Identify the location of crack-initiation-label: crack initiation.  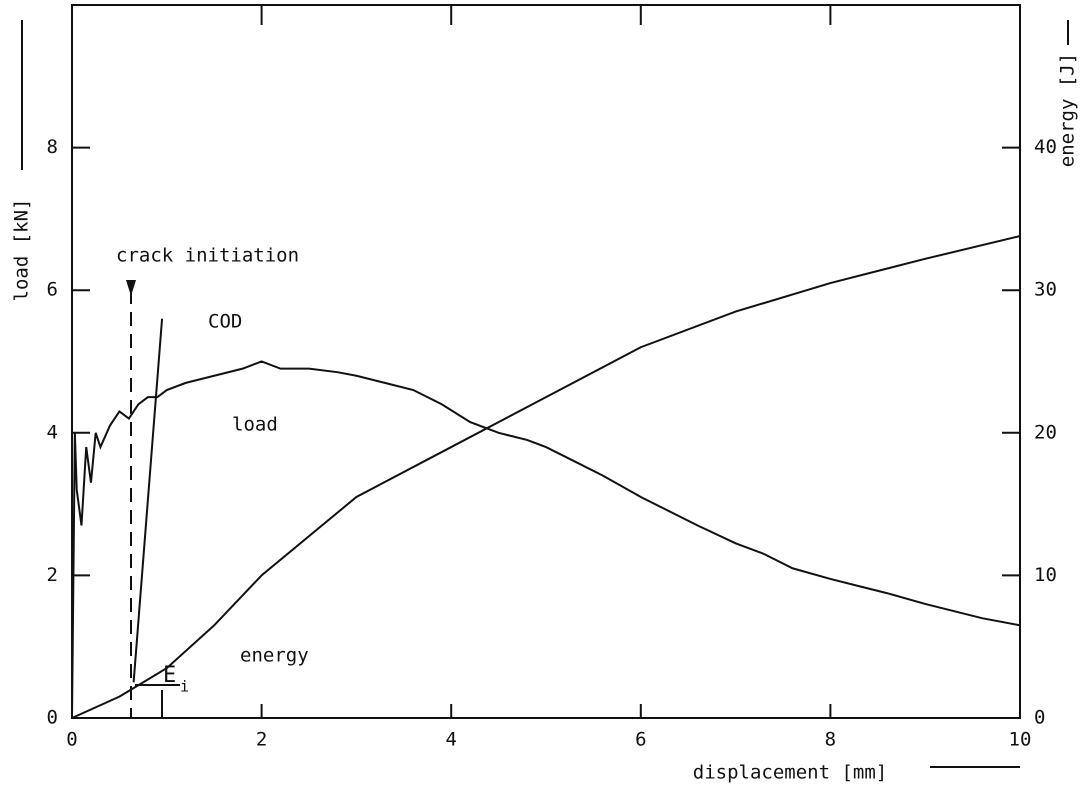
(207, 256).